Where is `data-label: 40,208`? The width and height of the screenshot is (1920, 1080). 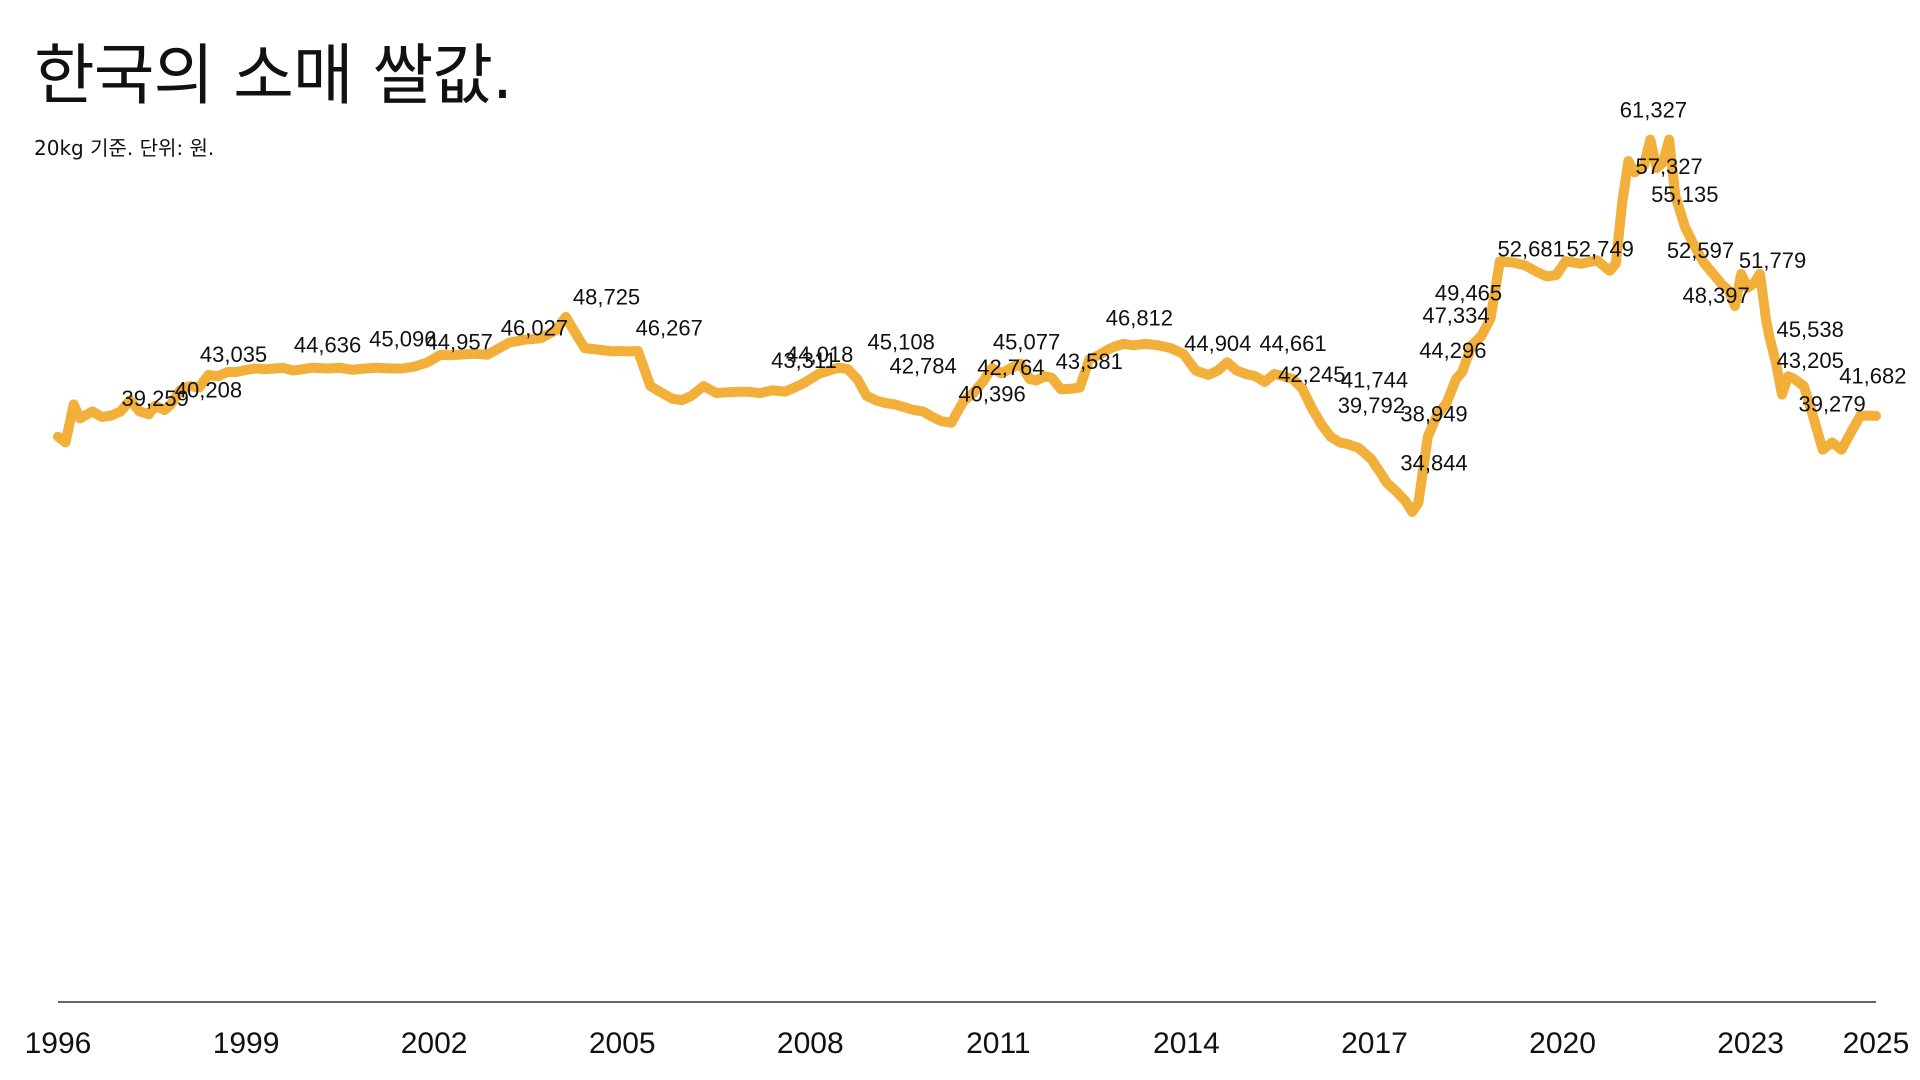
data-label: 40,208 is located at coordinates (208, 389).